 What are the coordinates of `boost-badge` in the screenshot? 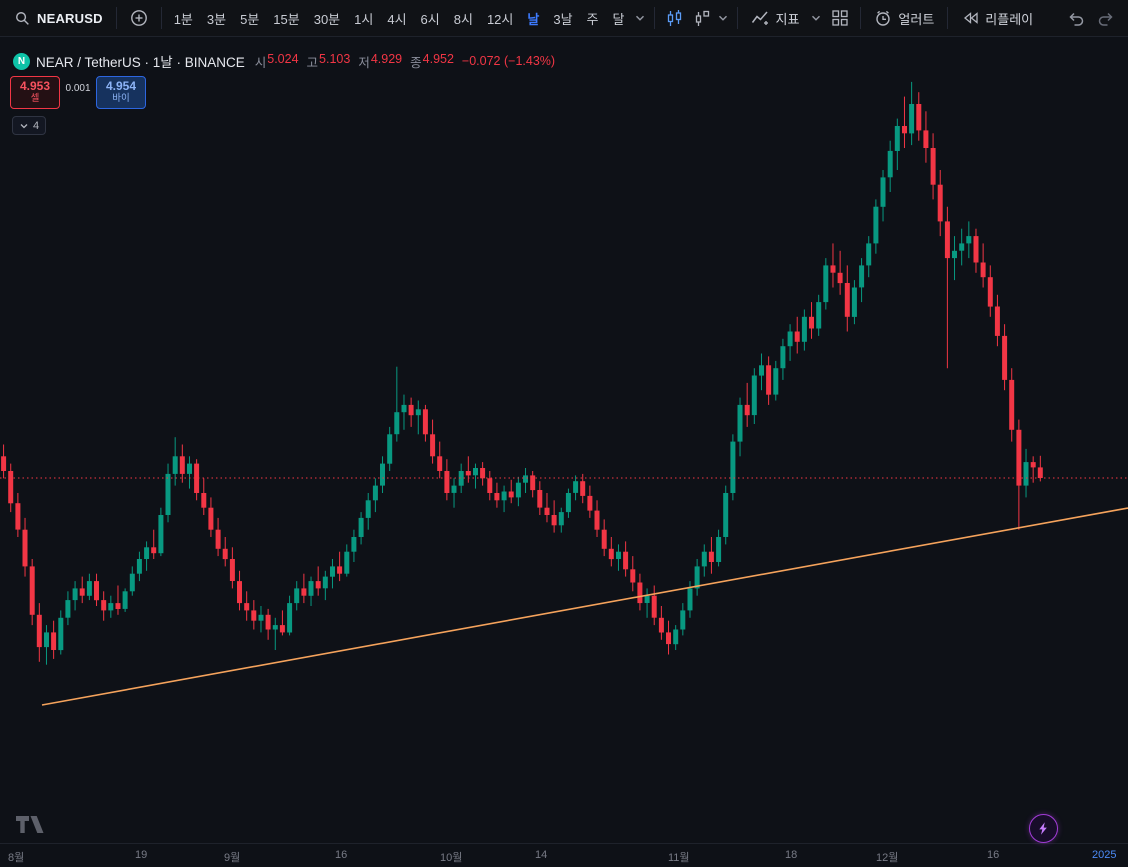 It's located at (1043, 828).